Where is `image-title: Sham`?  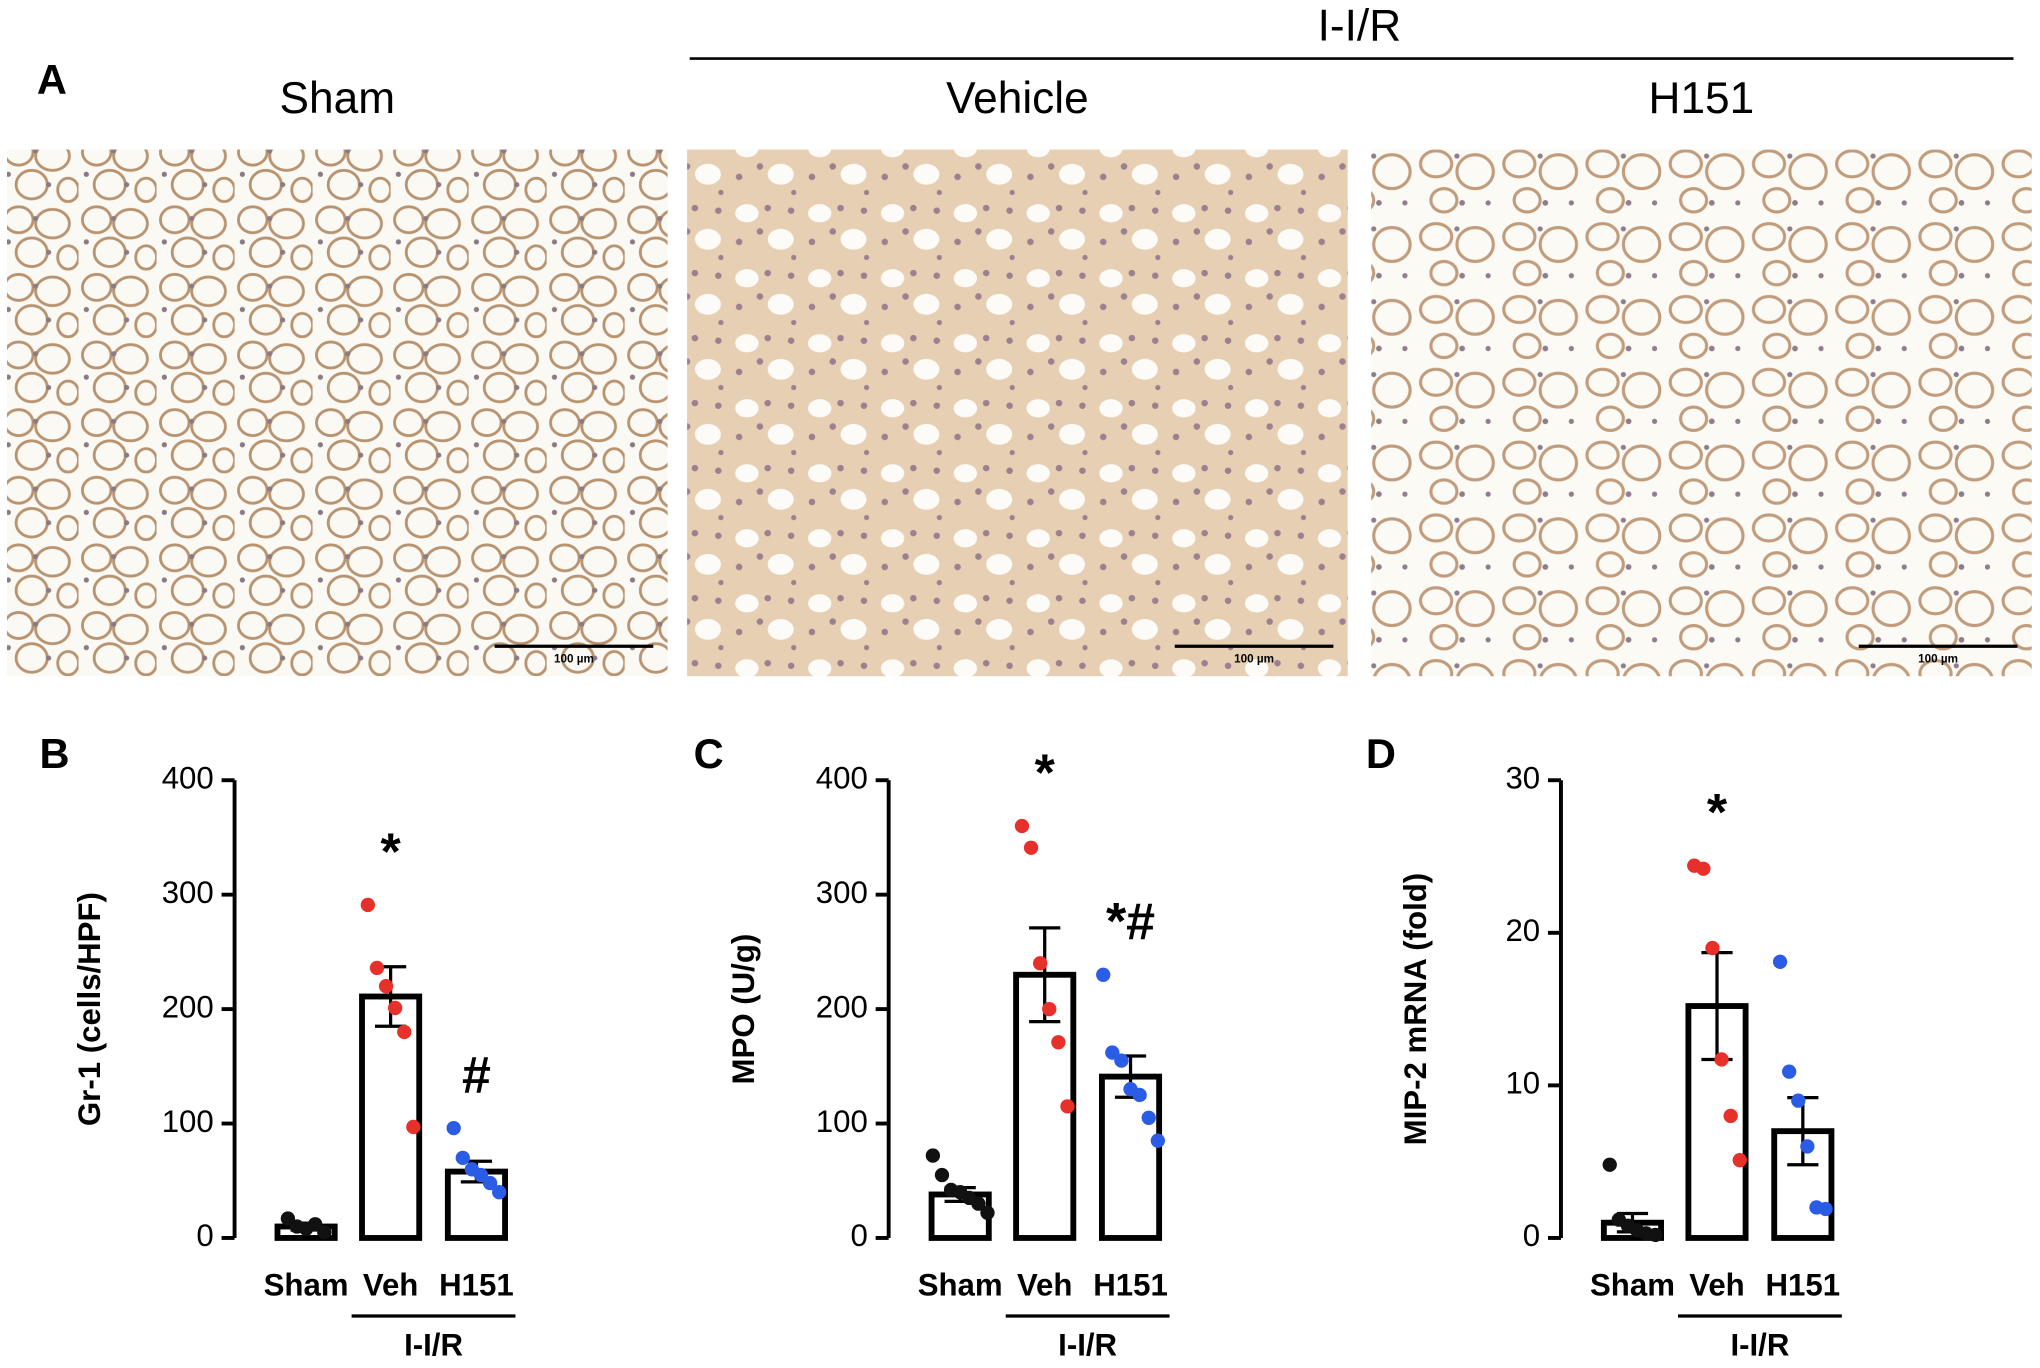
image-title: Sham is located at coordinates (337, 98).